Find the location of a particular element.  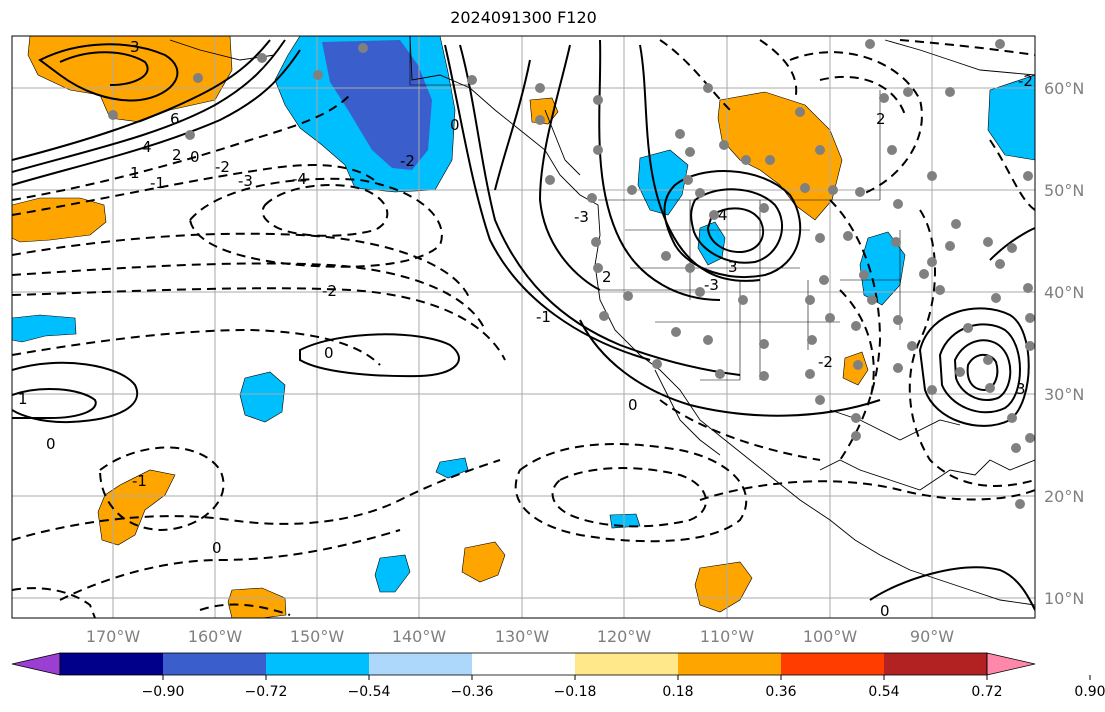

lat-label: 30°N is located at coordinates (1064, 394).